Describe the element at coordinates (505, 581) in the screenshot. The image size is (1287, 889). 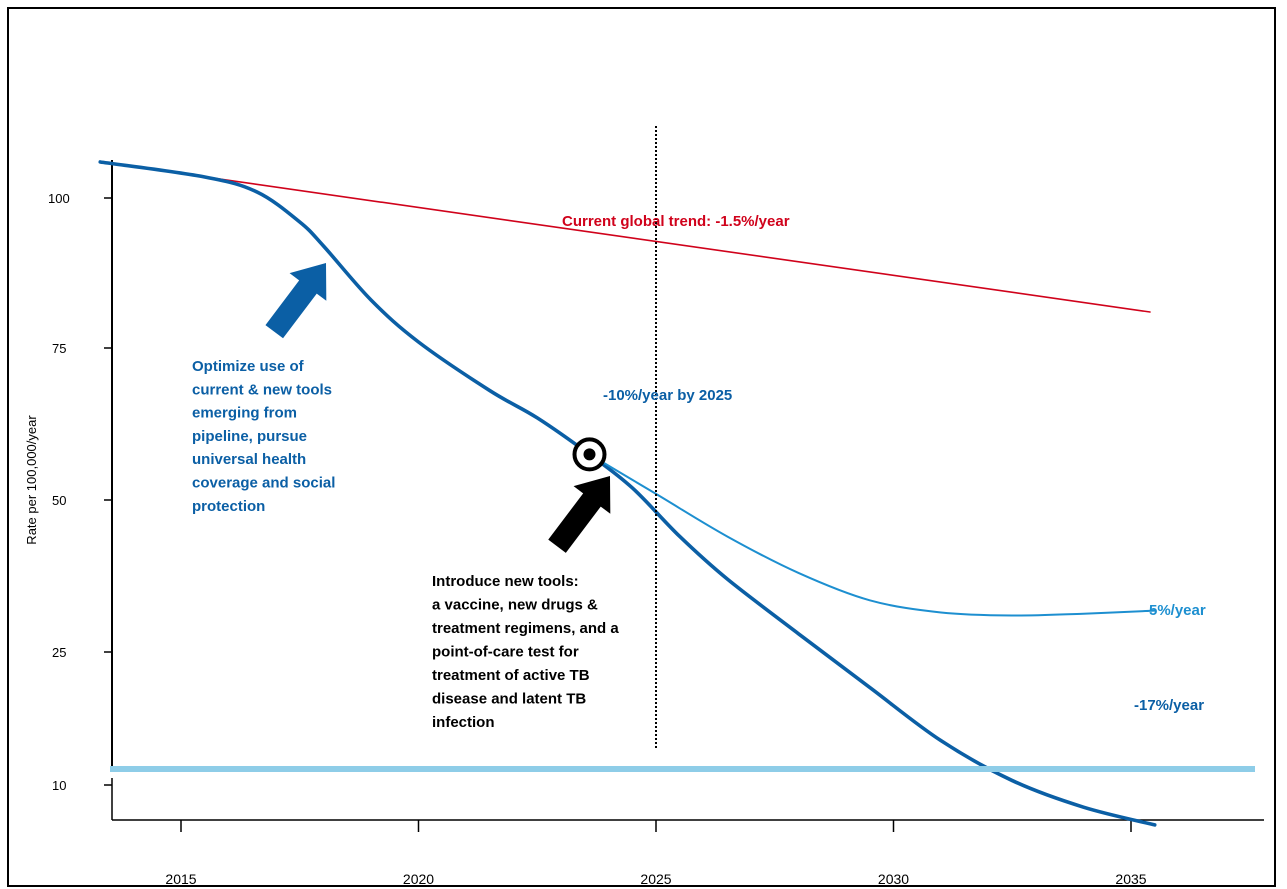
I see `ann-introduce-line-1: Introduce new tools:` at that location.